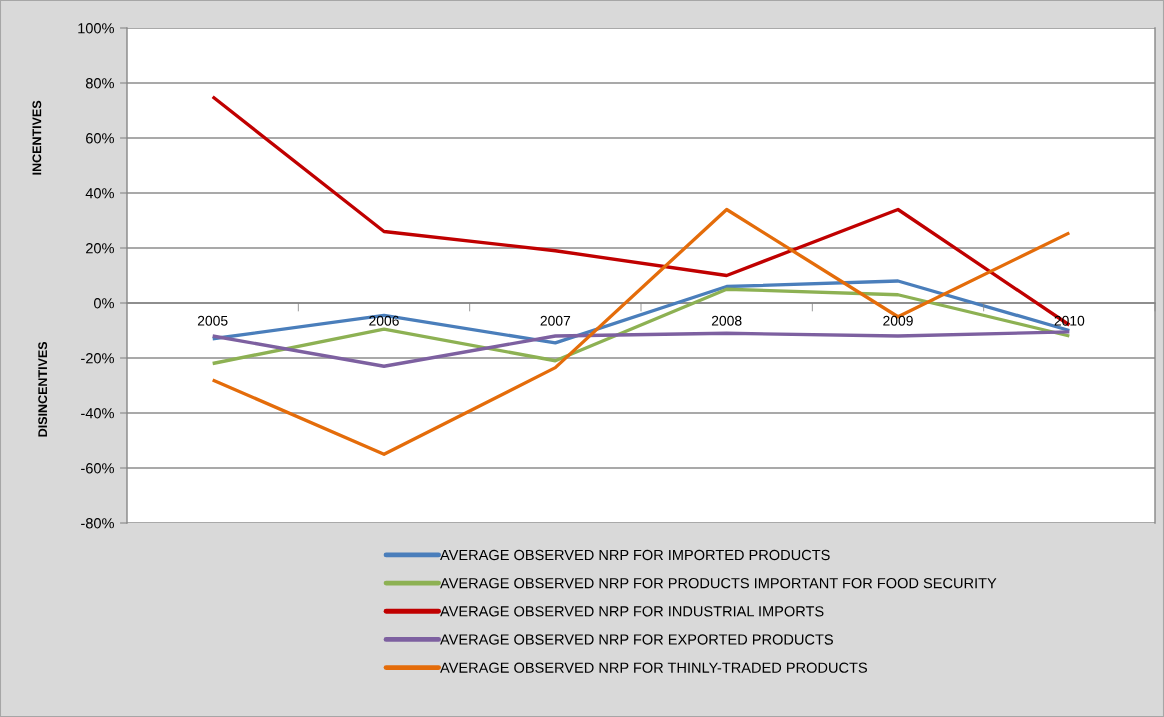  What do you see at coordinates (99, 193) in the screenshot?
I see `y-tick-label: 40%` at bounding box center [99, 193].